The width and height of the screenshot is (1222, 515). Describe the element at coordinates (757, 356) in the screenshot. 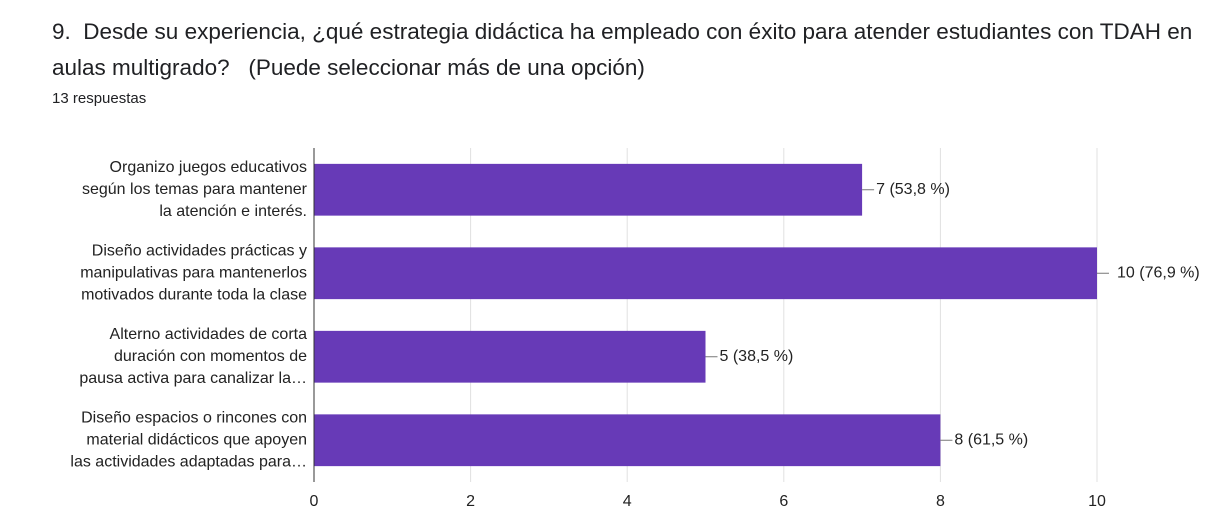

I see `data-label: 5 (38,5 %)` at that location.